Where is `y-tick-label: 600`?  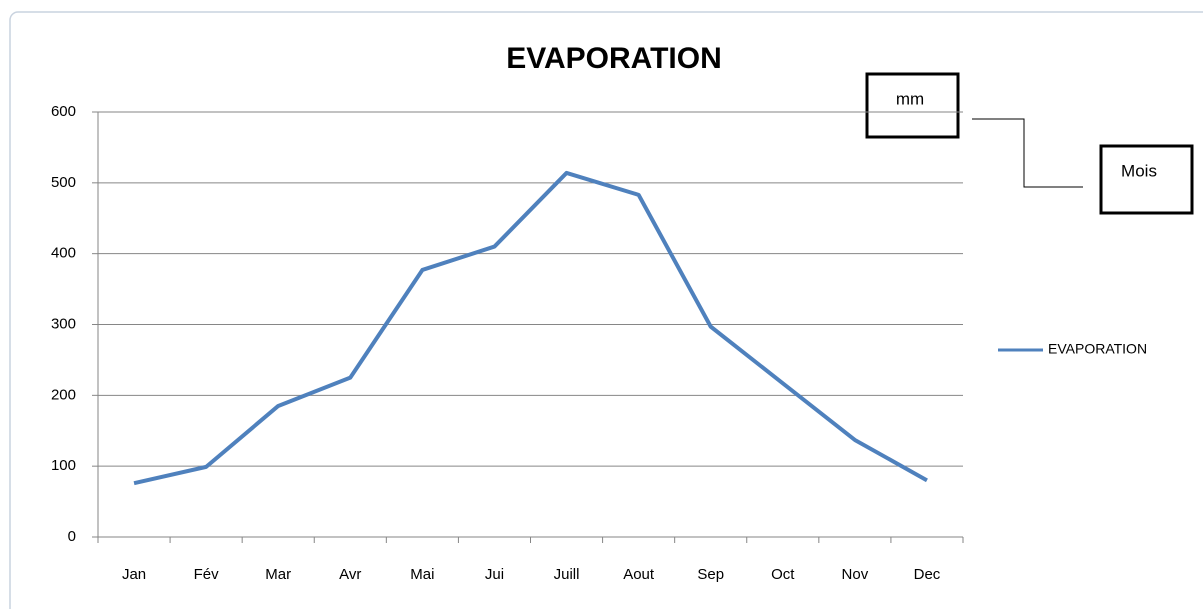 y-tick-label: 600 is located at coordinates (63, 111).